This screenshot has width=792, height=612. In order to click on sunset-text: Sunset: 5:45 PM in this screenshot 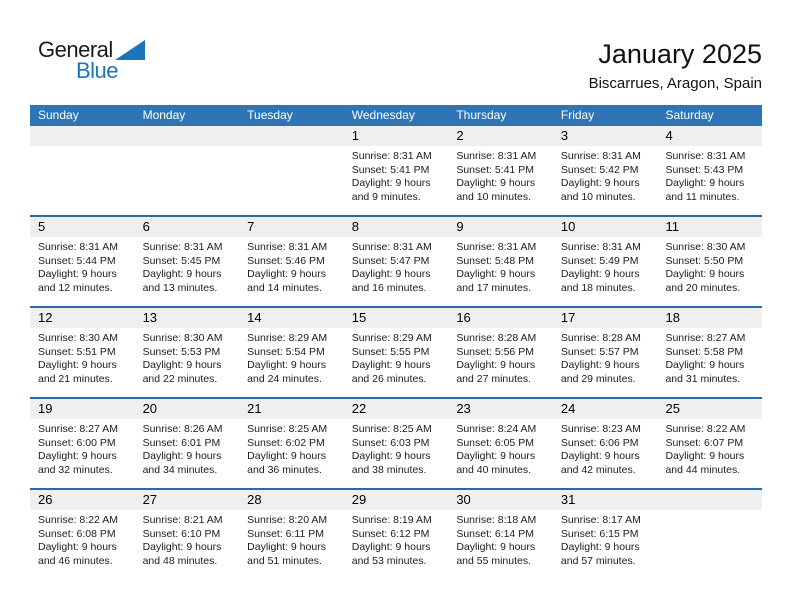, I will do `click(181, 260)`.